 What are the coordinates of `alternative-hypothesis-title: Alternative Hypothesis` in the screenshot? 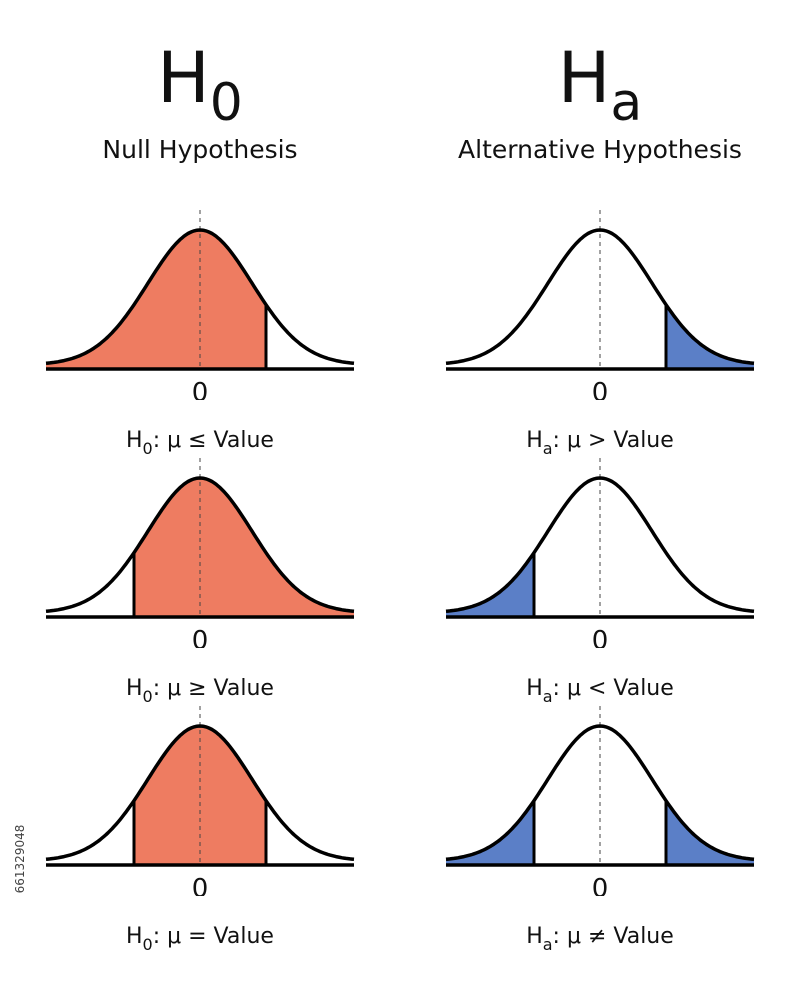 It's located at (600, 149).